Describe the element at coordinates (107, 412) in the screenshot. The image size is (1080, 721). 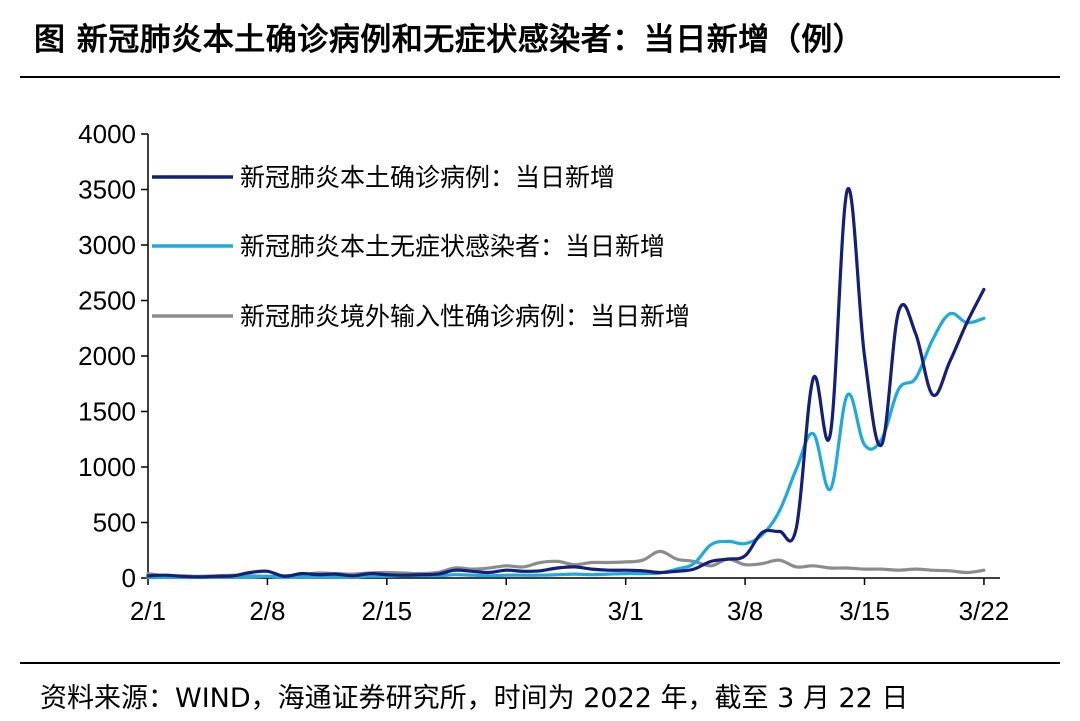
I see `y-tick-label: 1500` at that location.